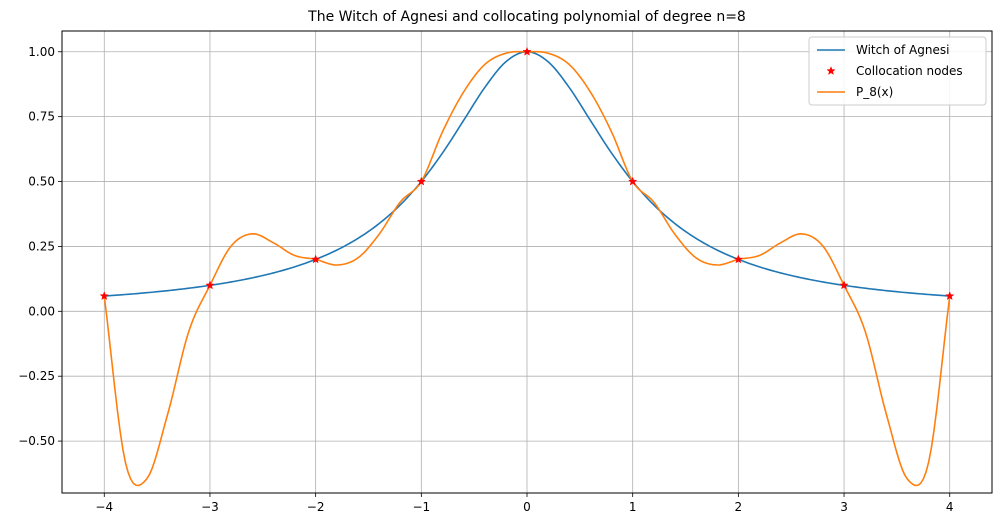 Image resolution: width=1002 pixels, height=526 pixels. Describe the element at coordinates (104, 507) in the screenshot. I see `x-tick-label: −4` at that location.